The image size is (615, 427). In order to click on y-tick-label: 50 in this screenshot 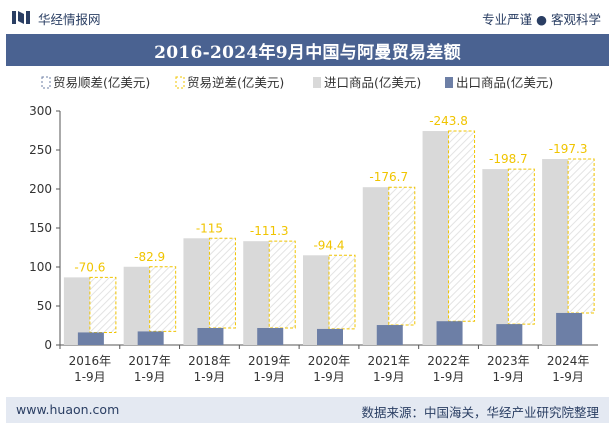, I will do `click(44, 306)`.